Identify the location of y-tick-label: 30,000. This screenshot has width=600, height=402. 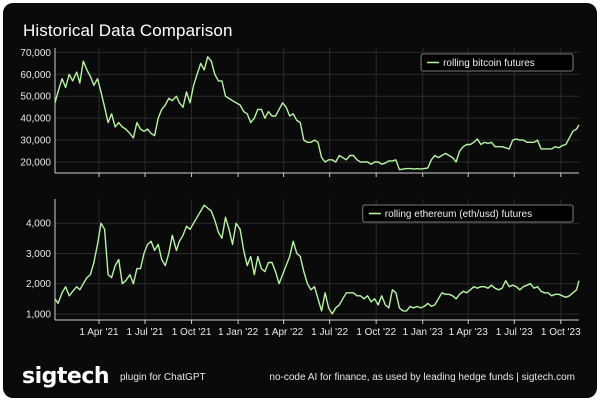
(35, 141).